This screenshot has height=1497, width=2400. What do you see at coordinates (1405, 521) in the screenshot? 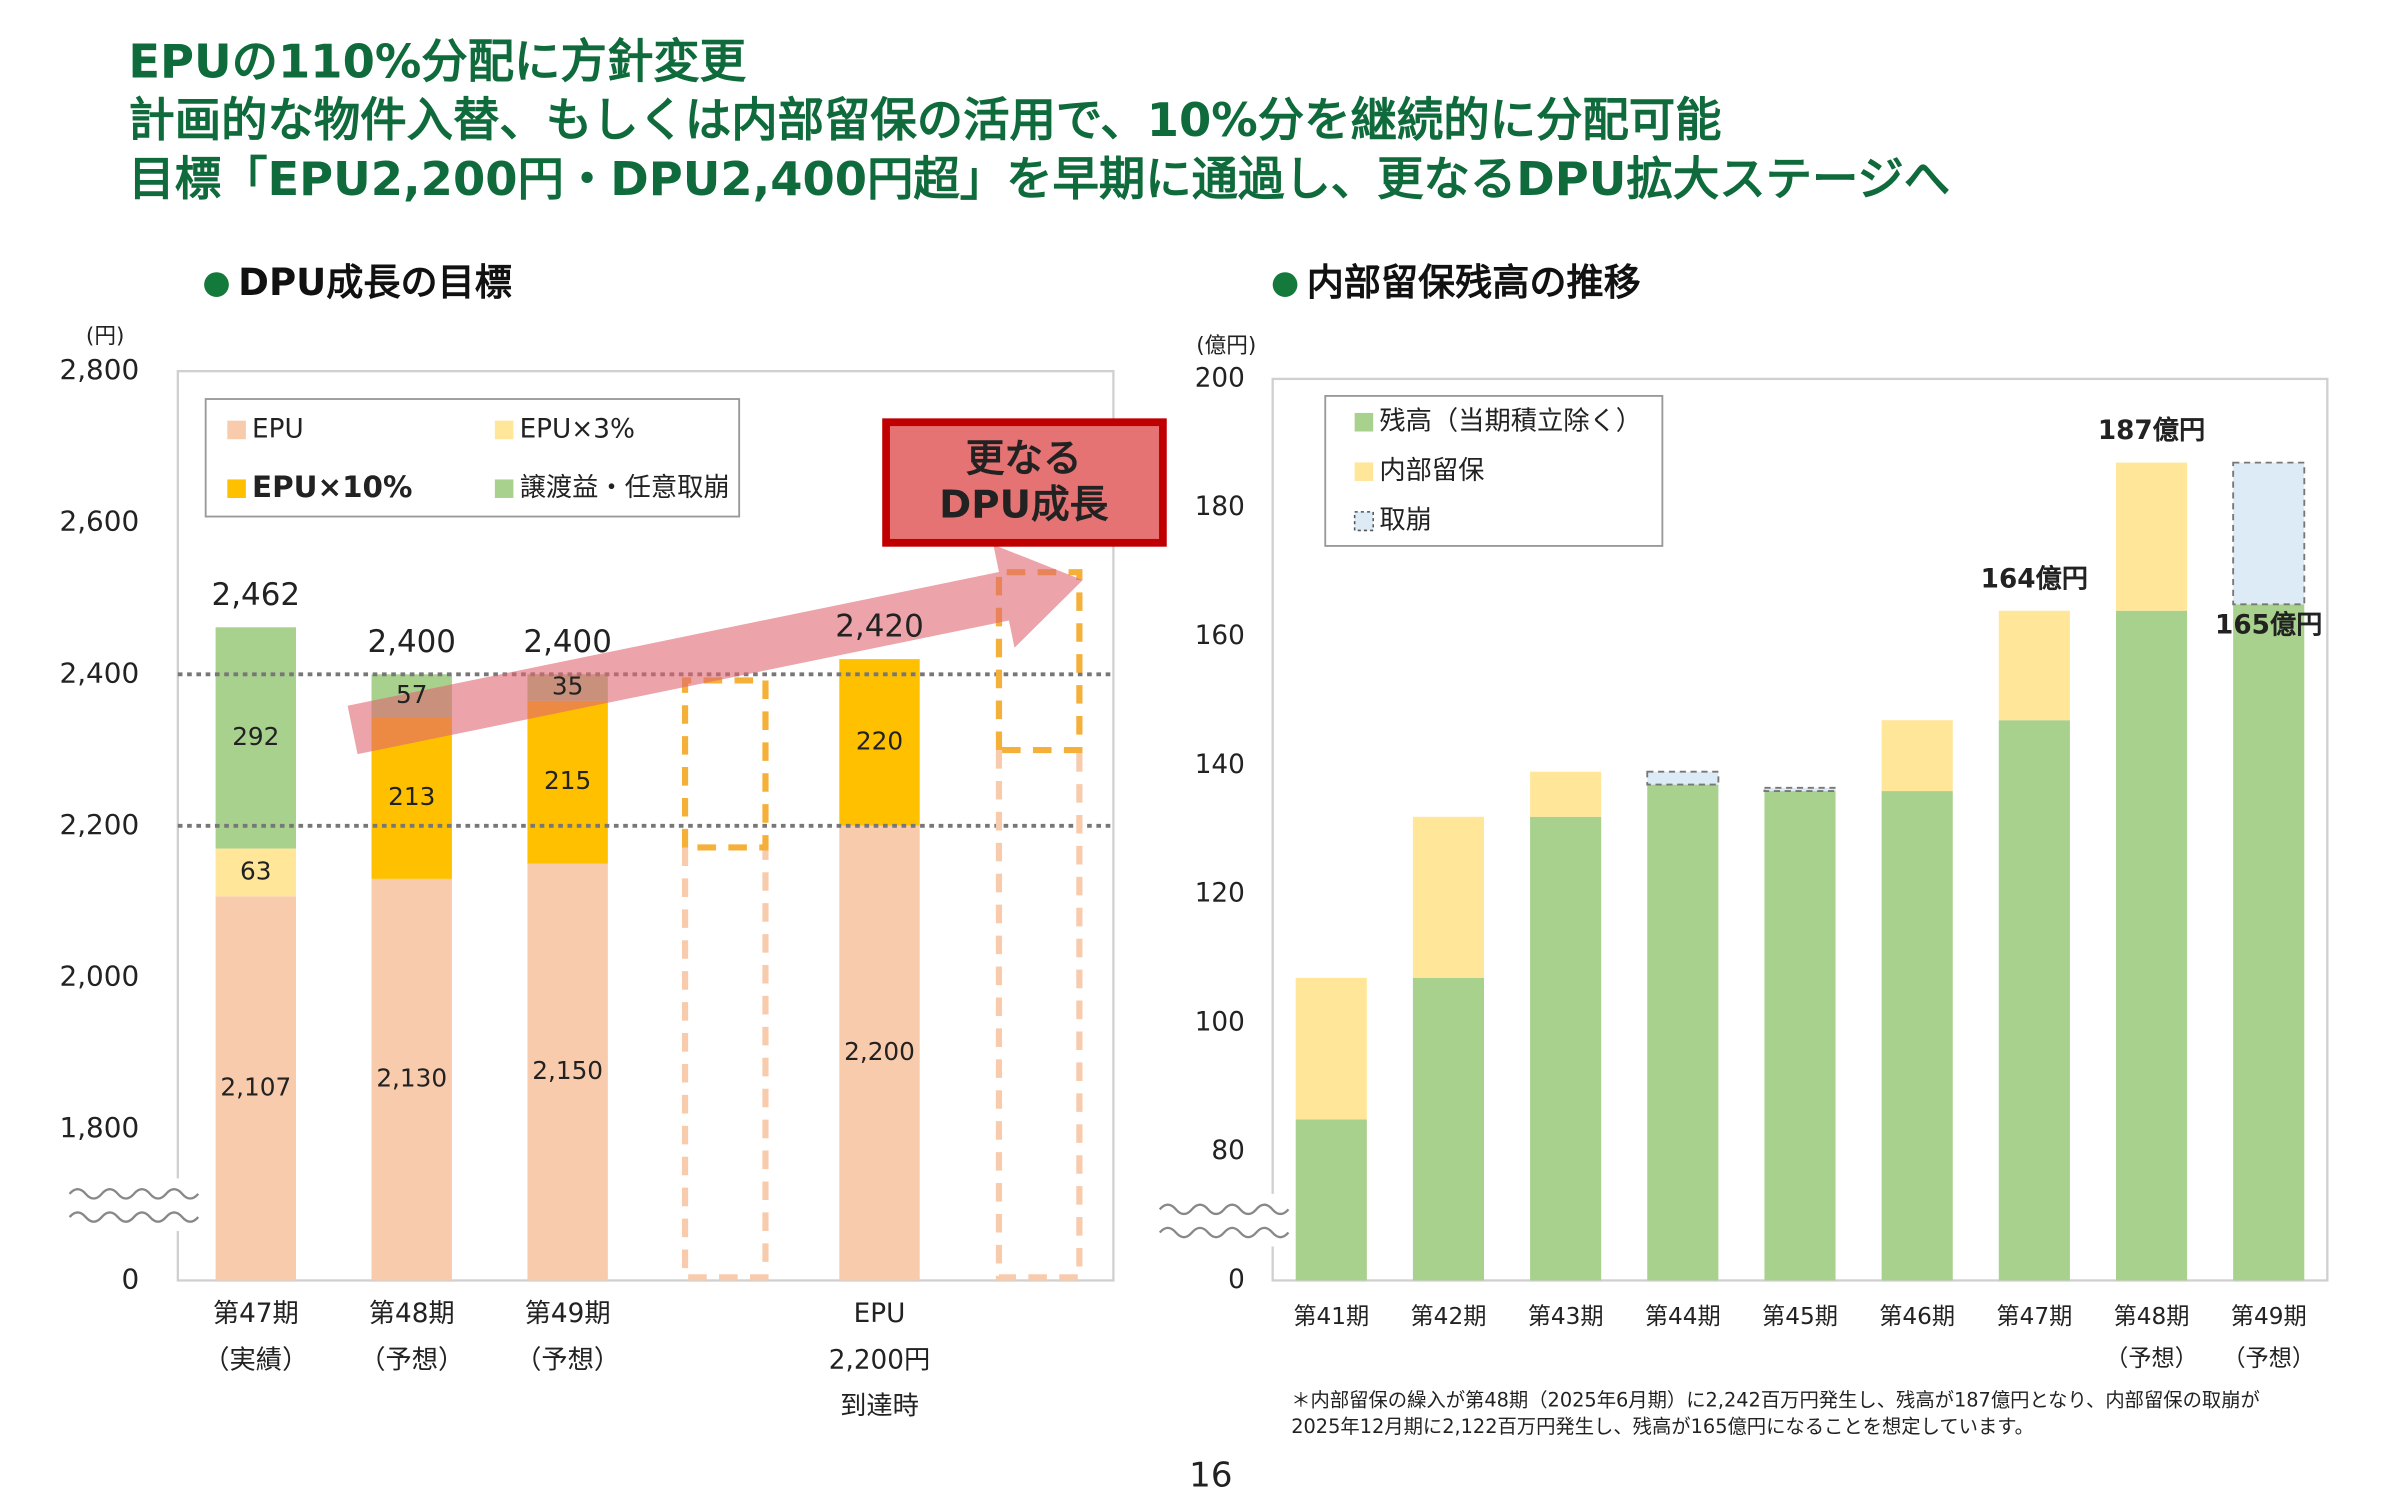
I see `legend-label: 取崩` at bounding box center [1405, 521].